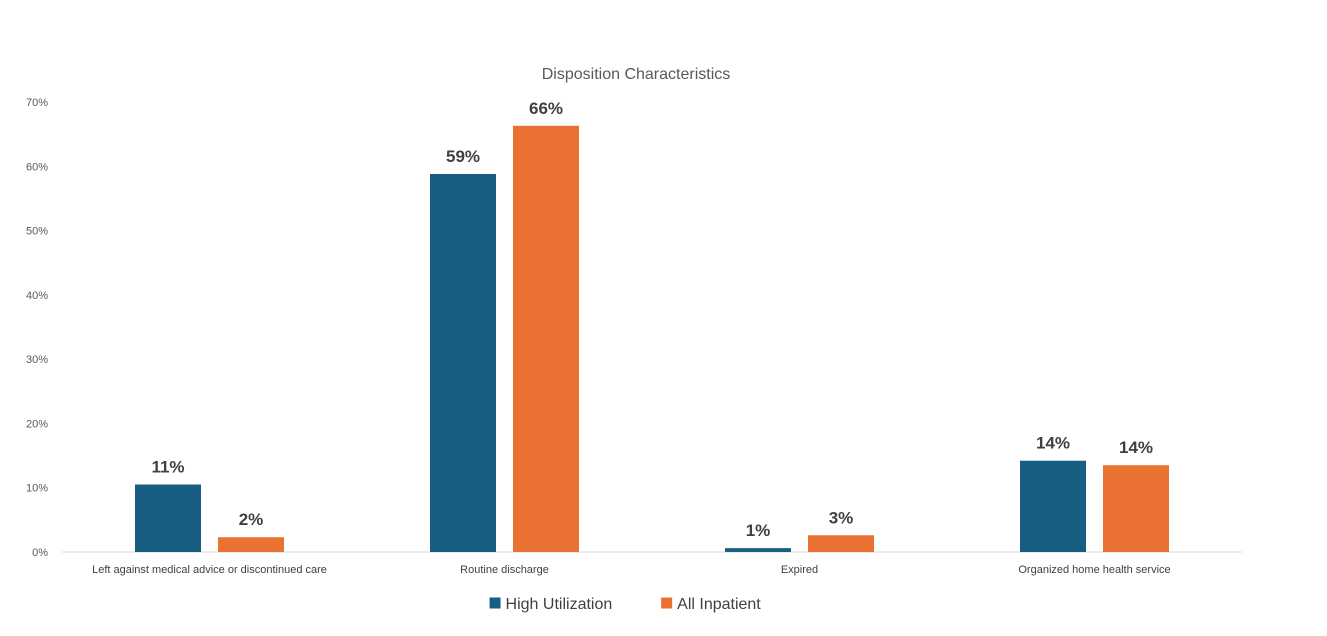  What do you see at coordinates (636, 74) in the screenshot?
I see `chart-title: Disposition Characteristics` at bounding box center [636, 74].